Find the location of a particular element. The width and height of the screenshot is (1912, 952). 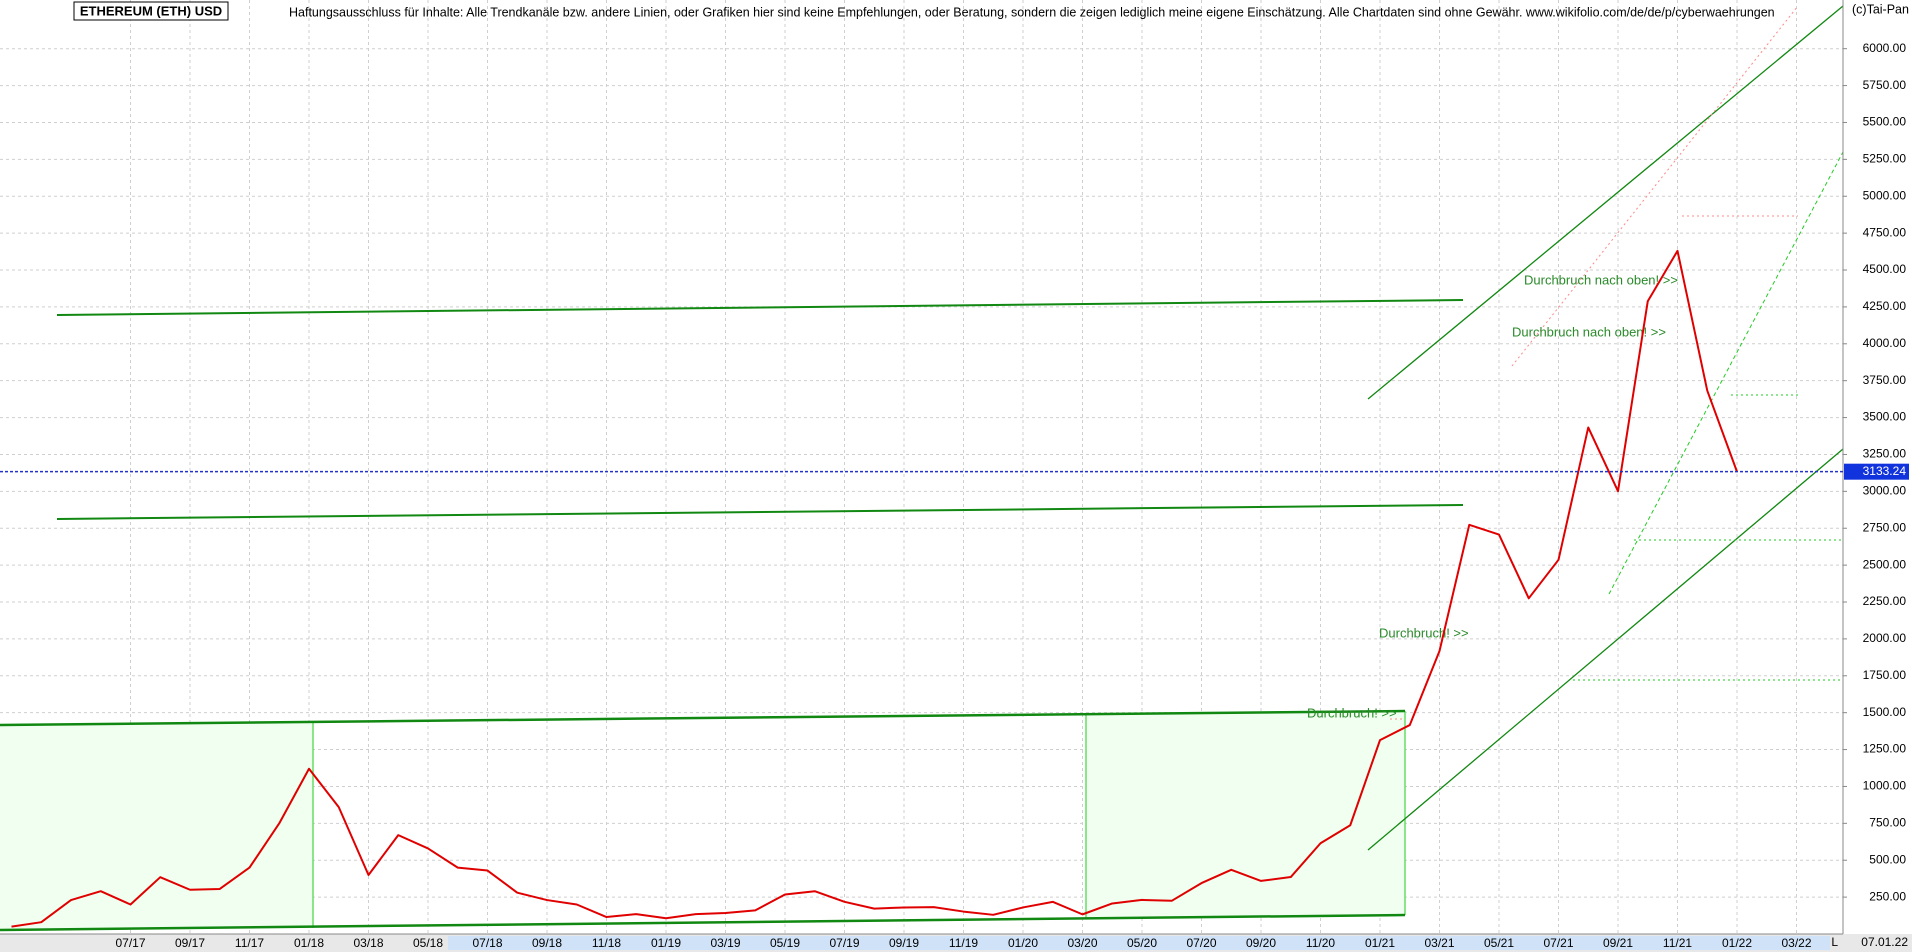

y-tick-label: 3250.00 is located at coordinates (1885, 454).